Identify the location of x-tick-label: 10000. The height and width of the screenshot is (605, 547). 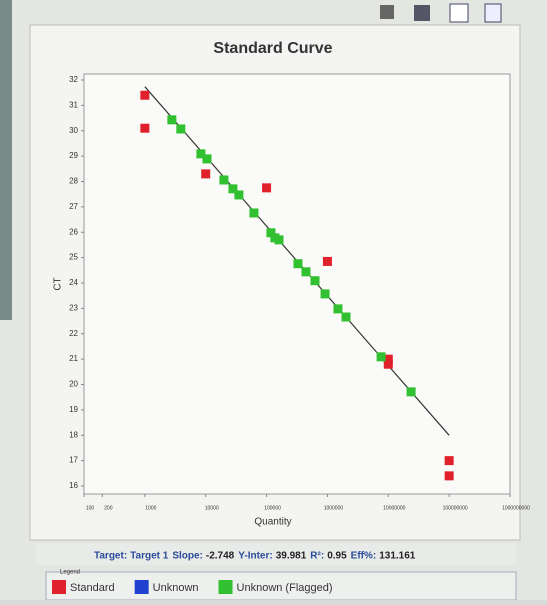
(212, 508).